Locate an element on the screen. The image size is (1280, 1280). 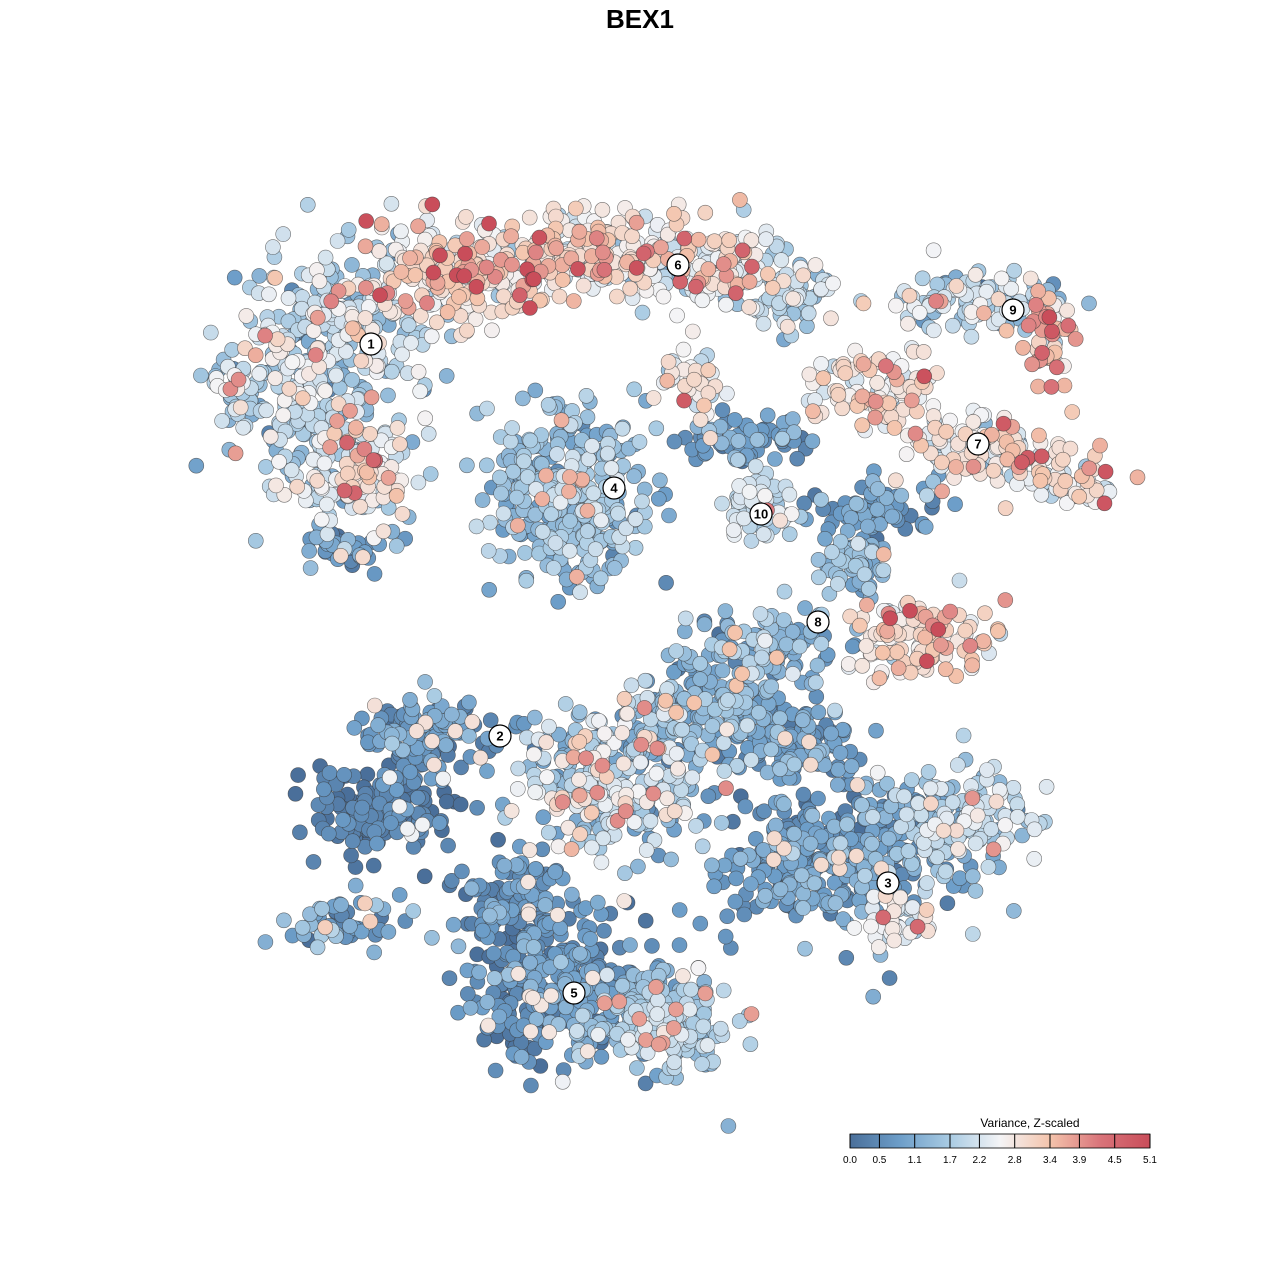
legend-tick-label: 2.2 is located at coordinates (979, 1160).